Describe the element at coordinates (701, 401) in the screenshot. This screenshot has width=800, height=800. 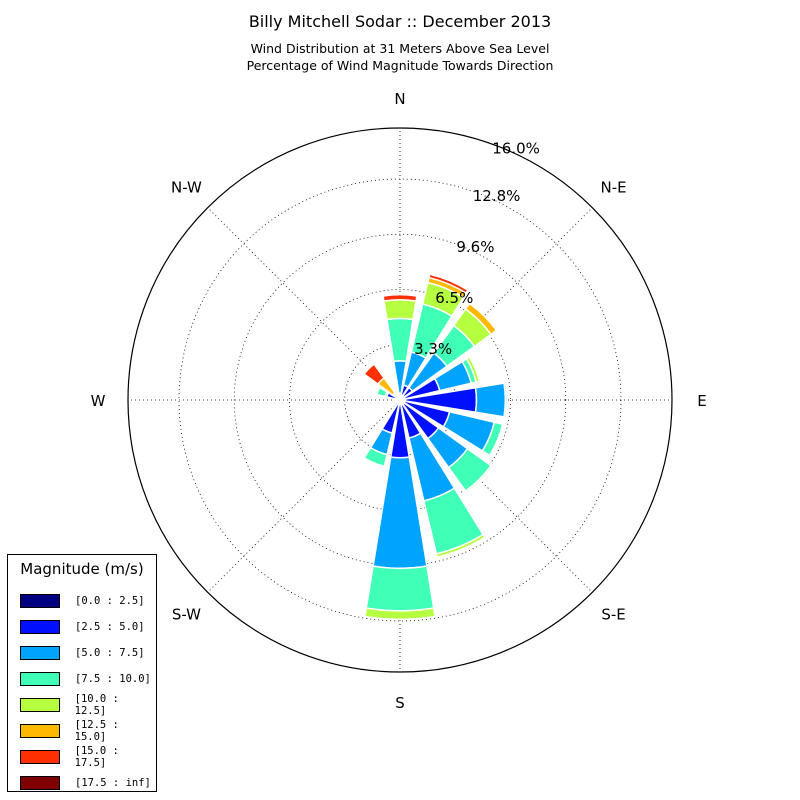
I see `direction-label: E` at that location.